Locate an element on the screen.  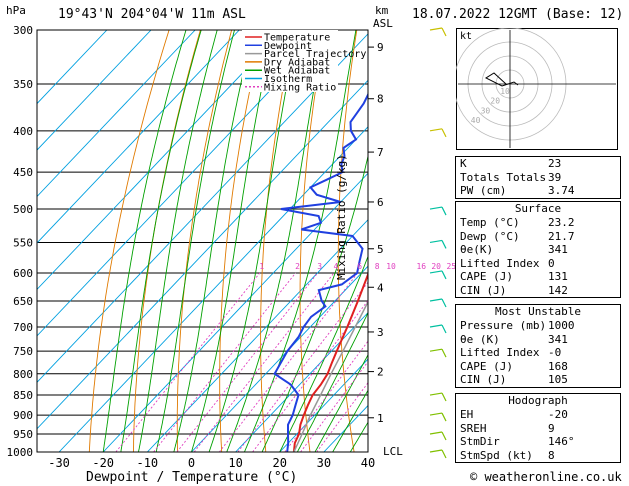
pressure-tick-label: 950 is located at coordinates (23, 434).